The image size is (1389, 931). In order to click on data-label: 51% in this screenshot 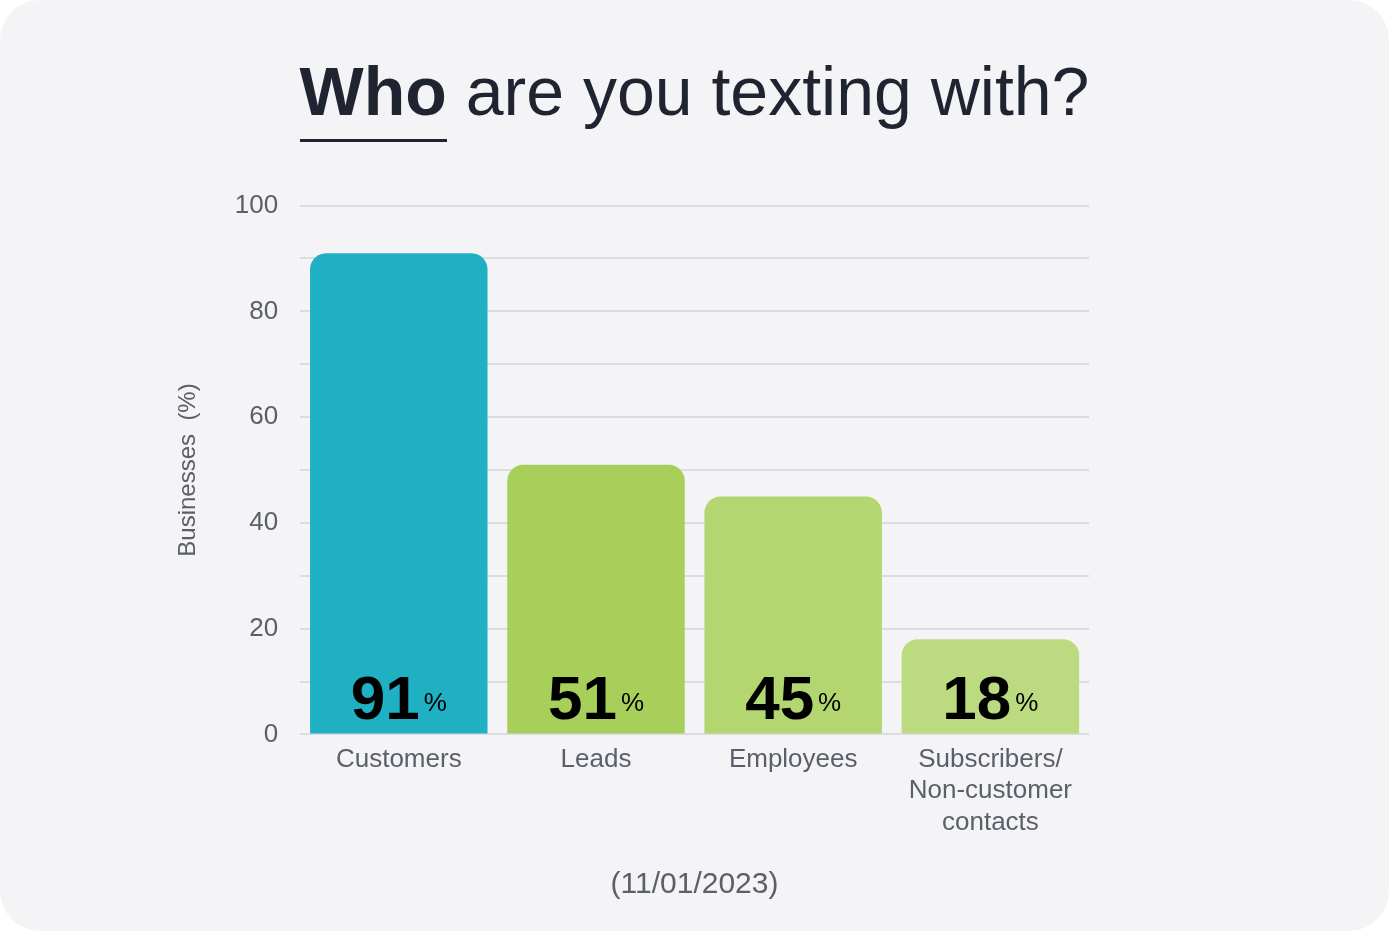, I will do `click(596, 698)`.